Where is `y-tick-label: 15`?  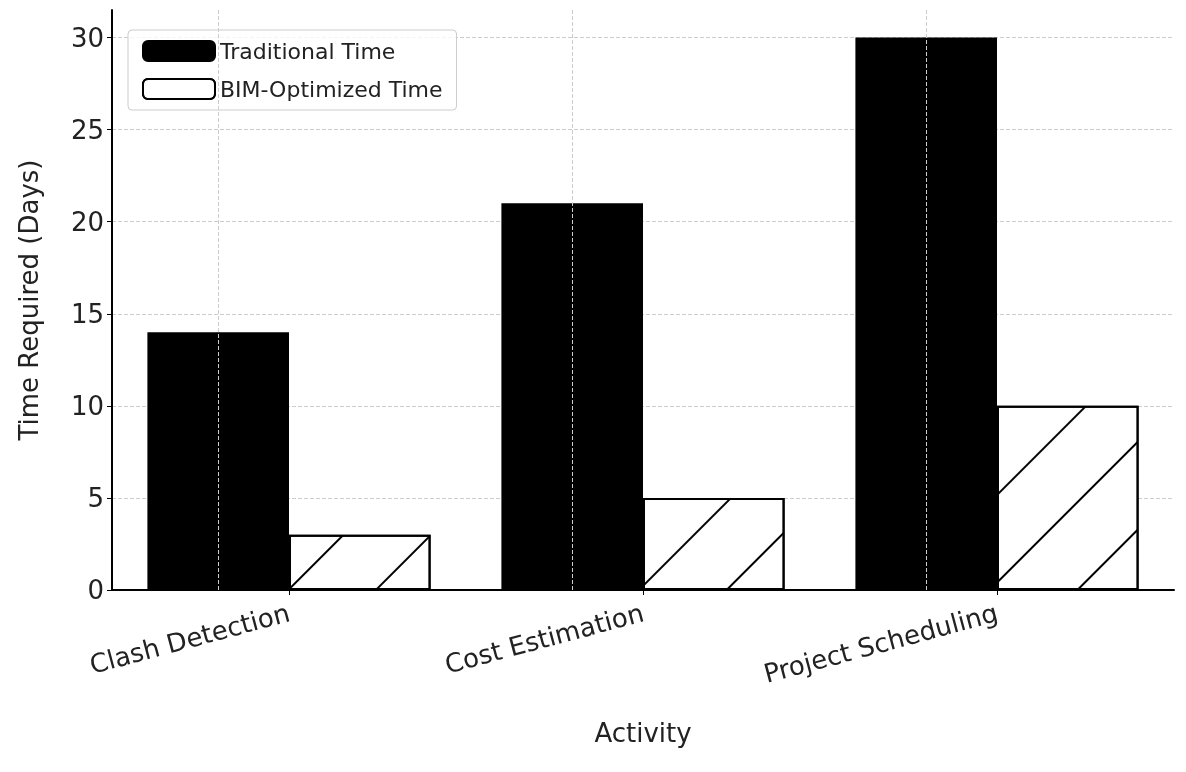 y-tick-label: 15 is located at coordinates (87, 313).